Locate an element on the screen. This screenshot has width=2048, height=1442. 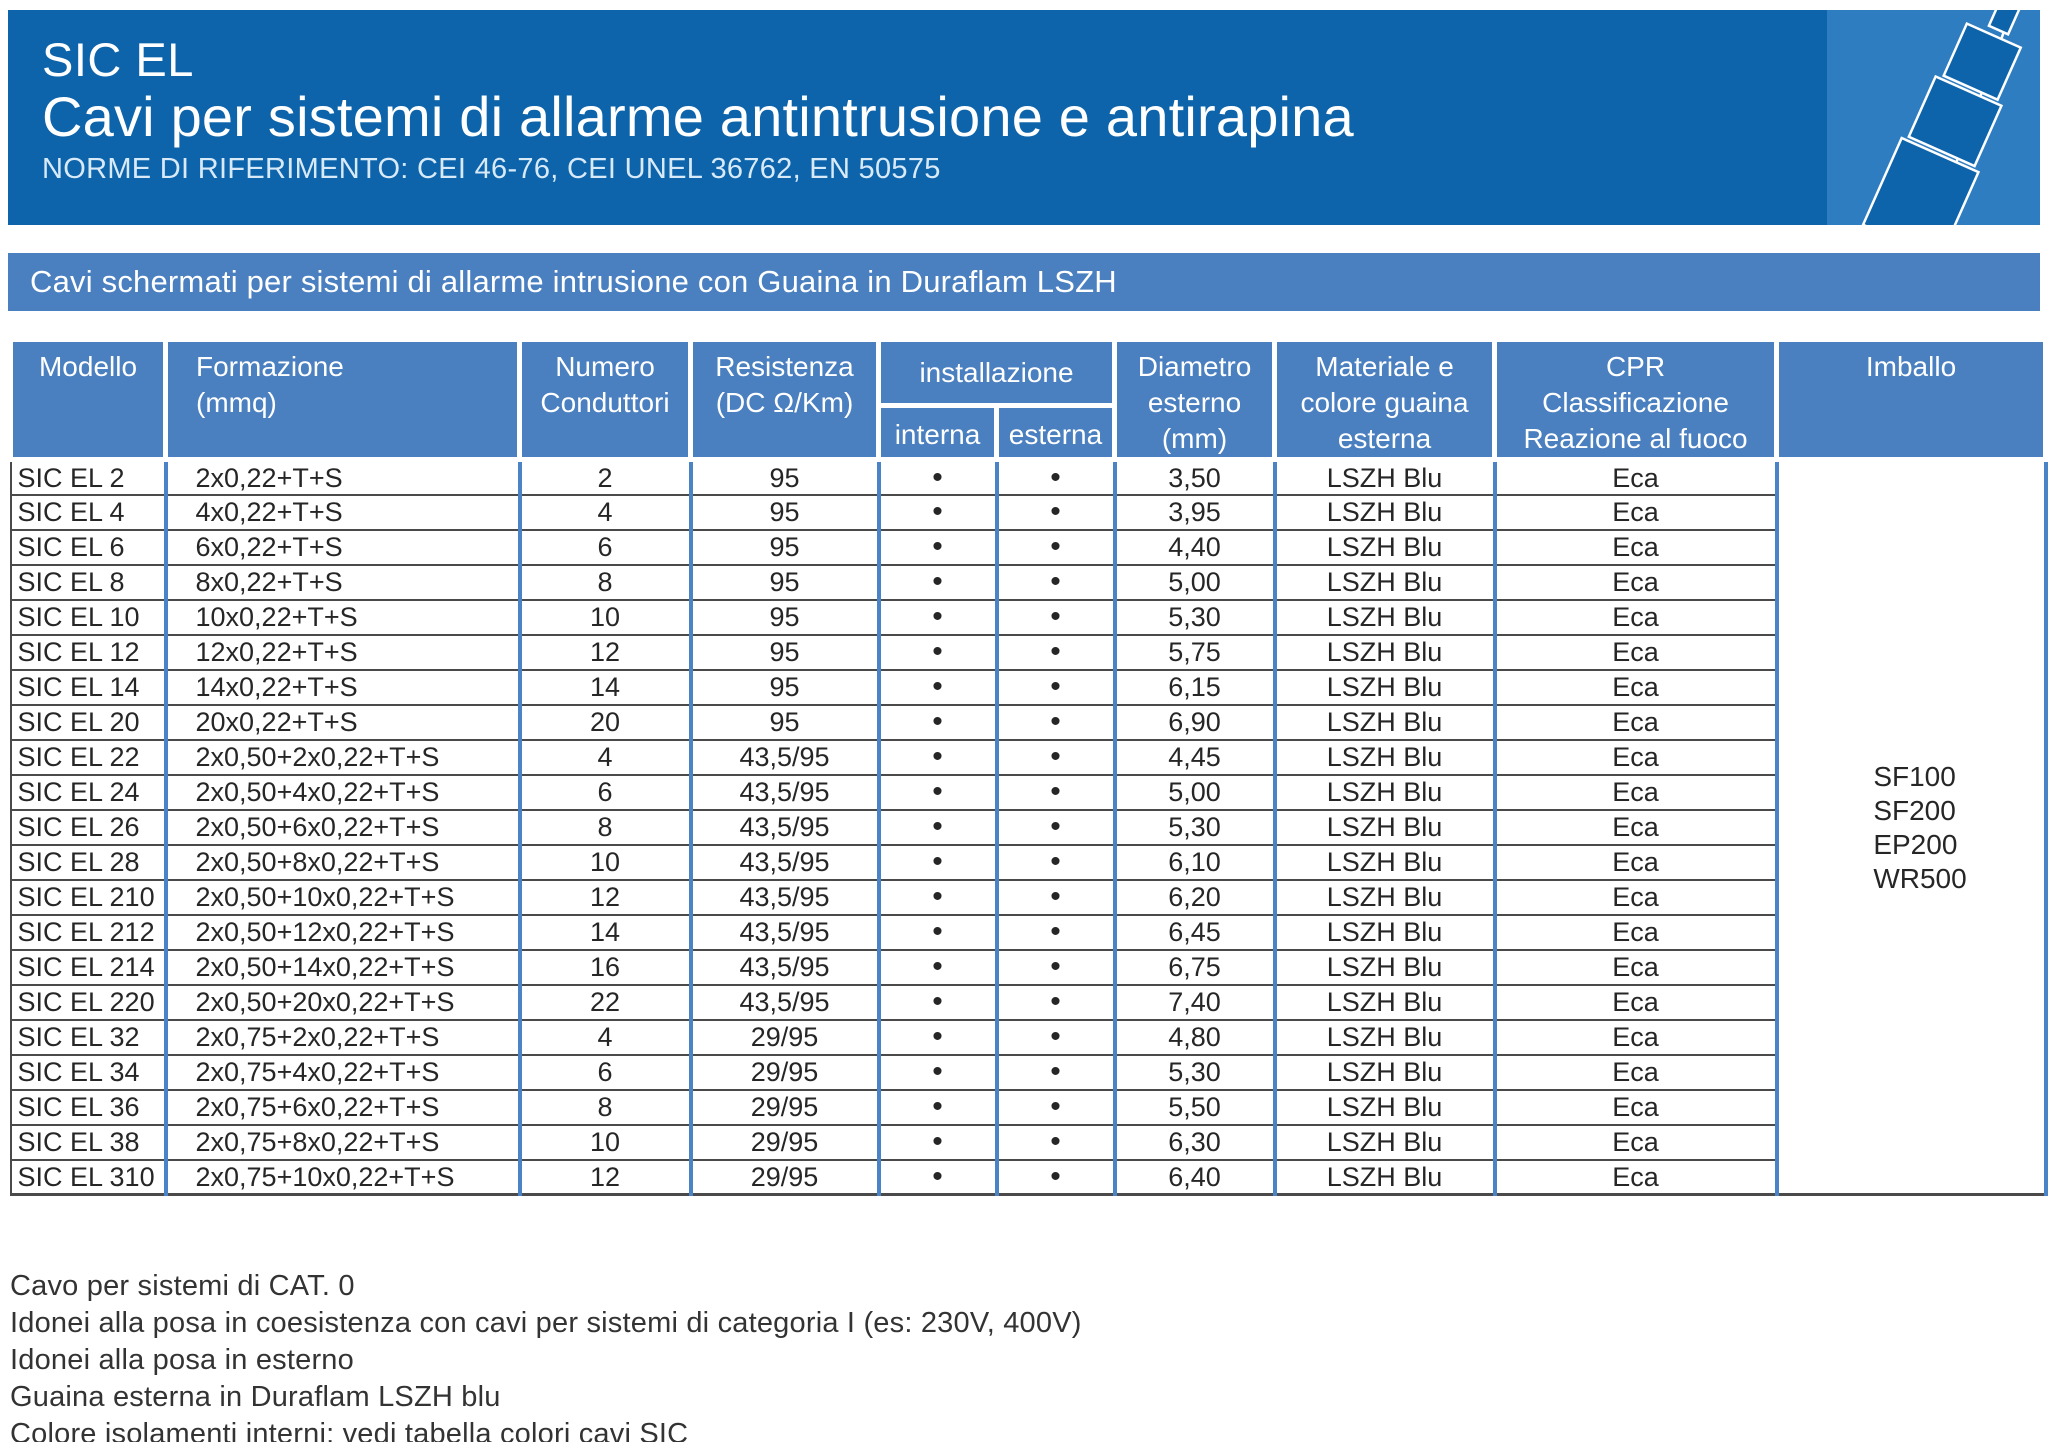
cell-formazione: 12x0,22+T+S is located at coordinates (341, 651).